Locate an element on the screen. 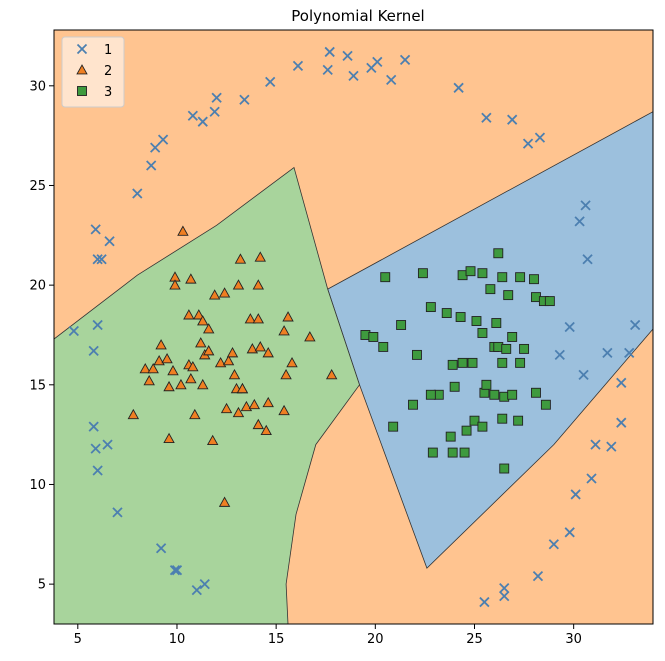  y-tick-label: 5 is located at coordinates (42, 585).